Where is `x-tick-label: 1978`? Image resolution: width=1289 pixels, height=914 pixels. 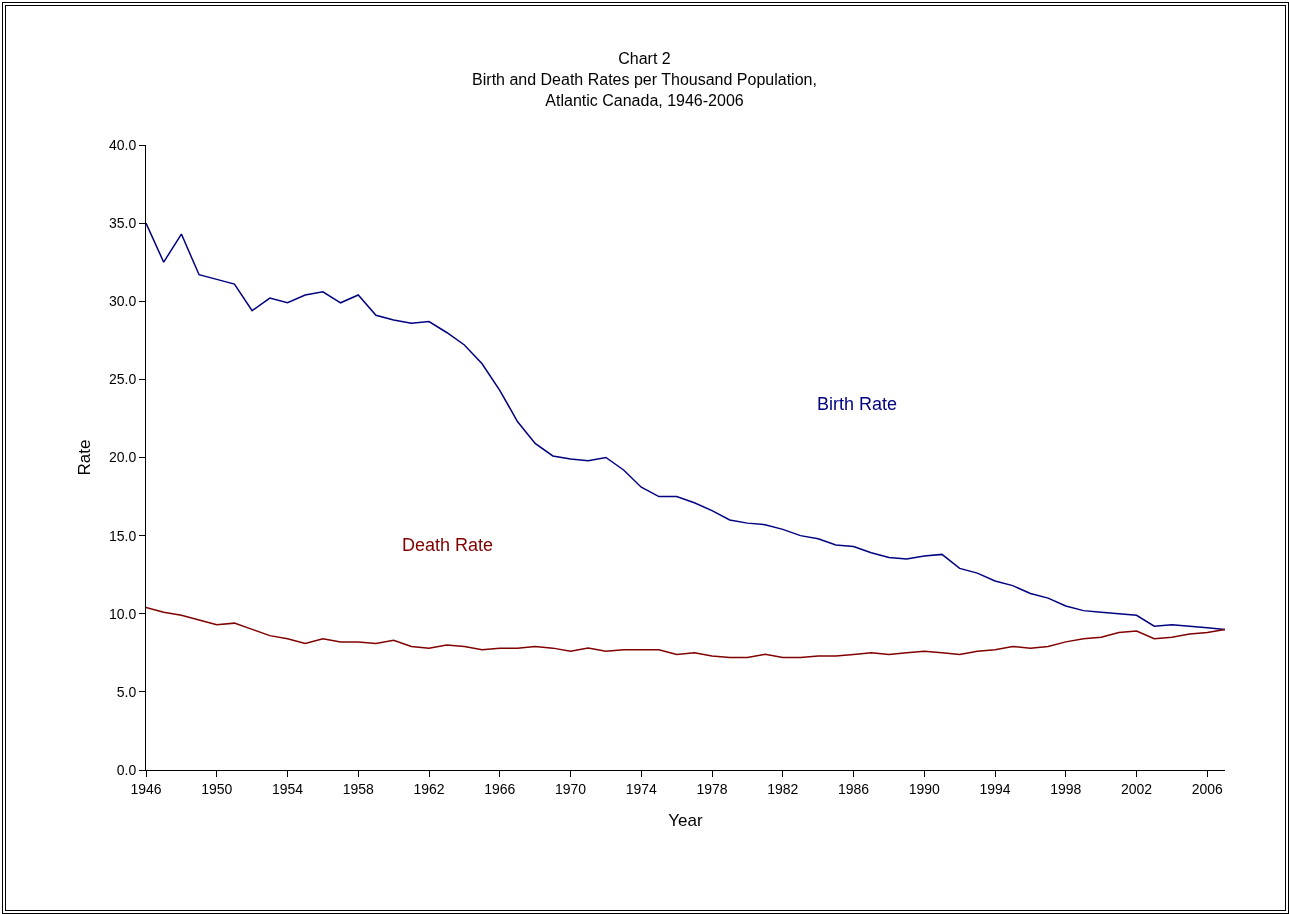
x-tick-label: 1978 is located at coordinates (712, 788).